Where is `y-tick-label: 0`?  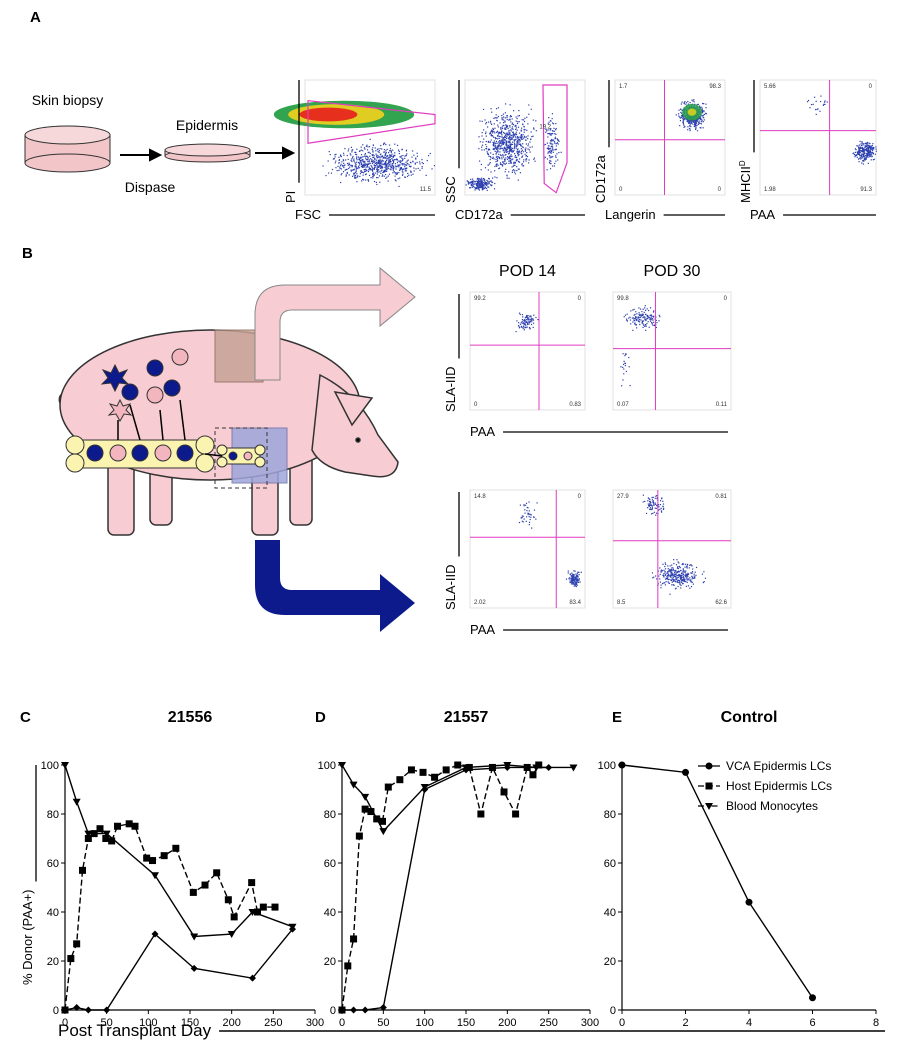
y-tick-label: 0 is located at coordinates (56, 1011).